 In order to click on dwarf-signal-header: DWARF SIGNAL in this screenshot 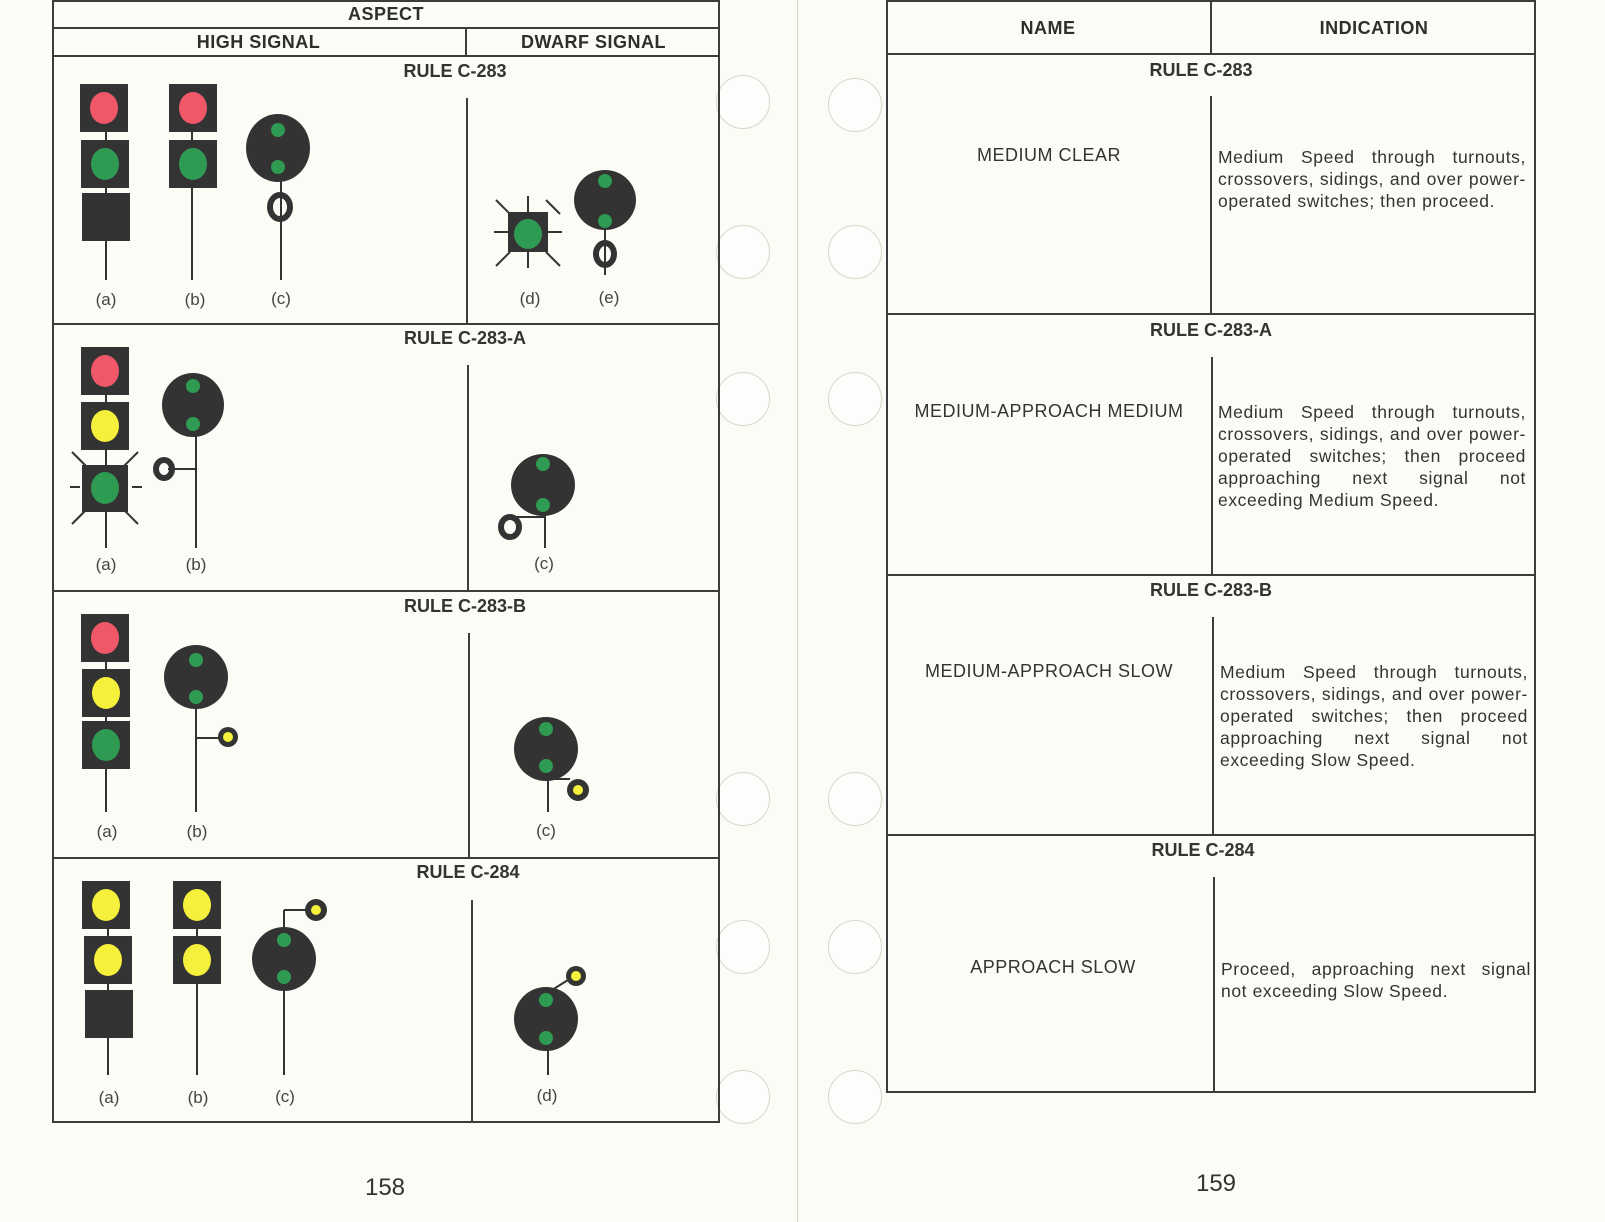, I will do `click(593, 42)`.